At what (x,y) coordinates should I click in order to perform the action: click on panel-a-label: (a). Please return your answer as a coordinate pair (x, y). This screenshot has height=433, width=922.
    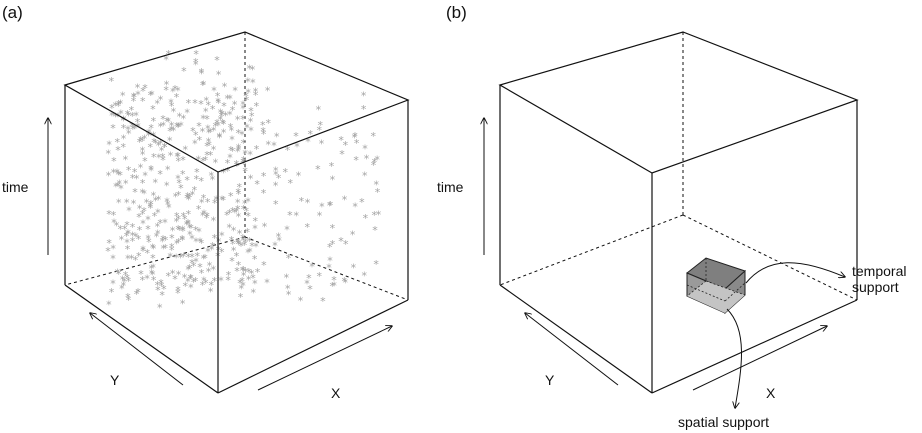
    Looking at the image, I should click on (12, 12).